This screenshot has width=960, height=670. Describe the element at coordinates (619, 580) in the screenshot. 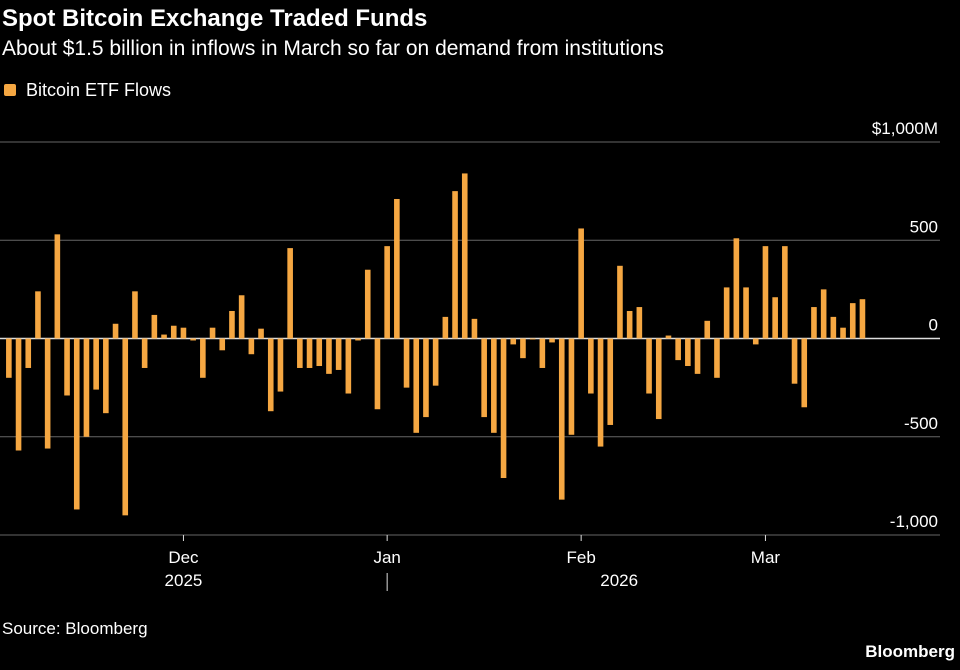

I see `year-label: 2026` at that location.